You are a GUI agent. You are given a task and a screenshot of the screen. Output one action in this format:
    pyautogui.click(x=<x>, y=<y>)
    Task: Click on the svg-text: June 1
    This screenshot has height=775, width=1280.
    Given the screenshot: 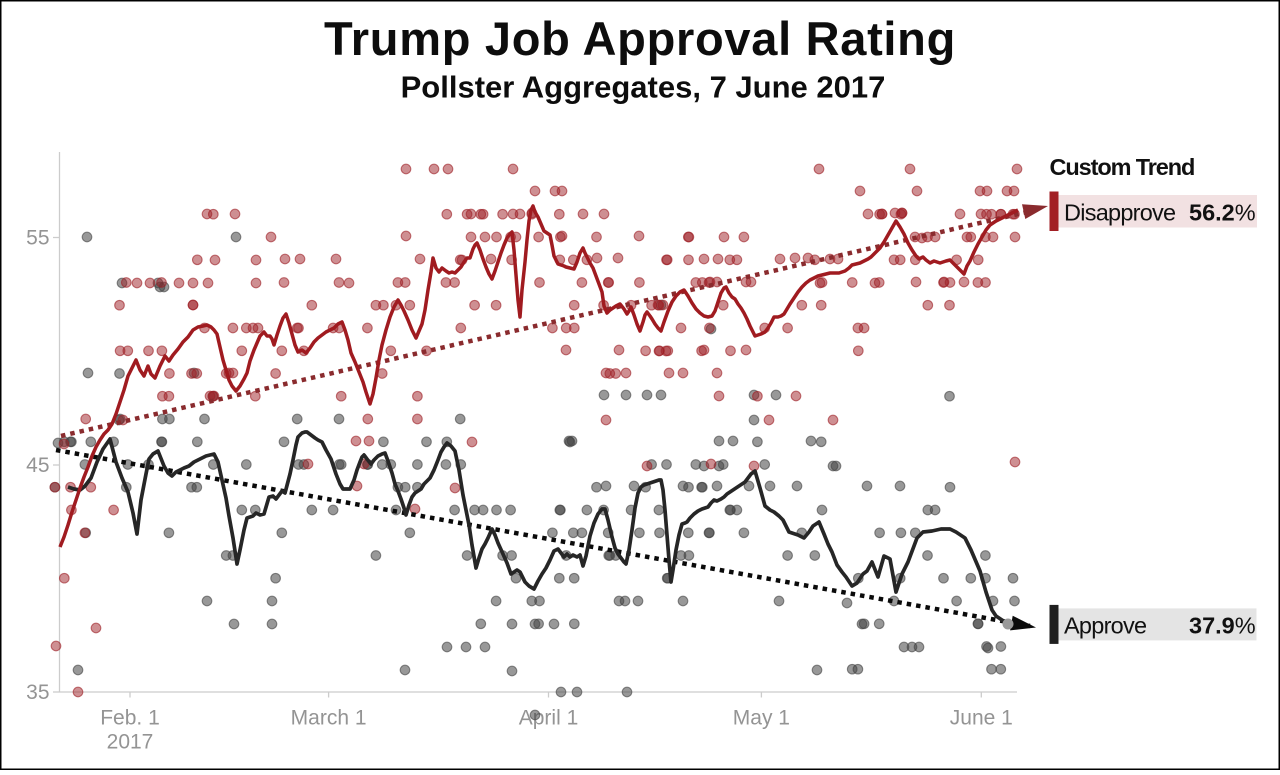 What is the action you would take?
    pyautogui.click(x=981, y=718)
    